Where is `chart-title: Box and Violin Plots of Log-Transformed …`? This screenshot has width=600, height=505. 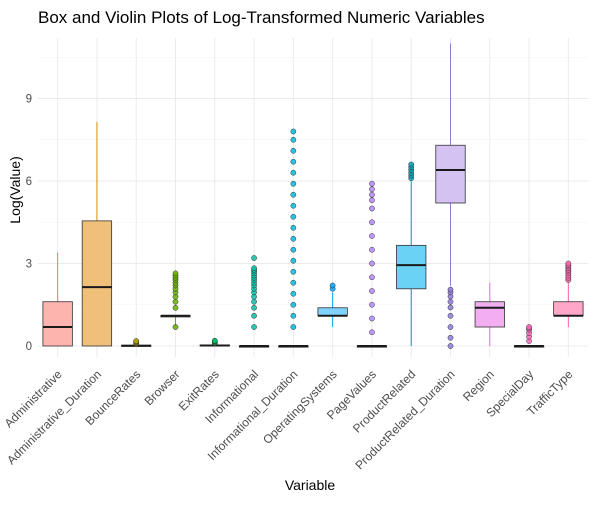 chart-title: Box and Violin Plots of Log-Transformed … is located at coordinates (261, 17).